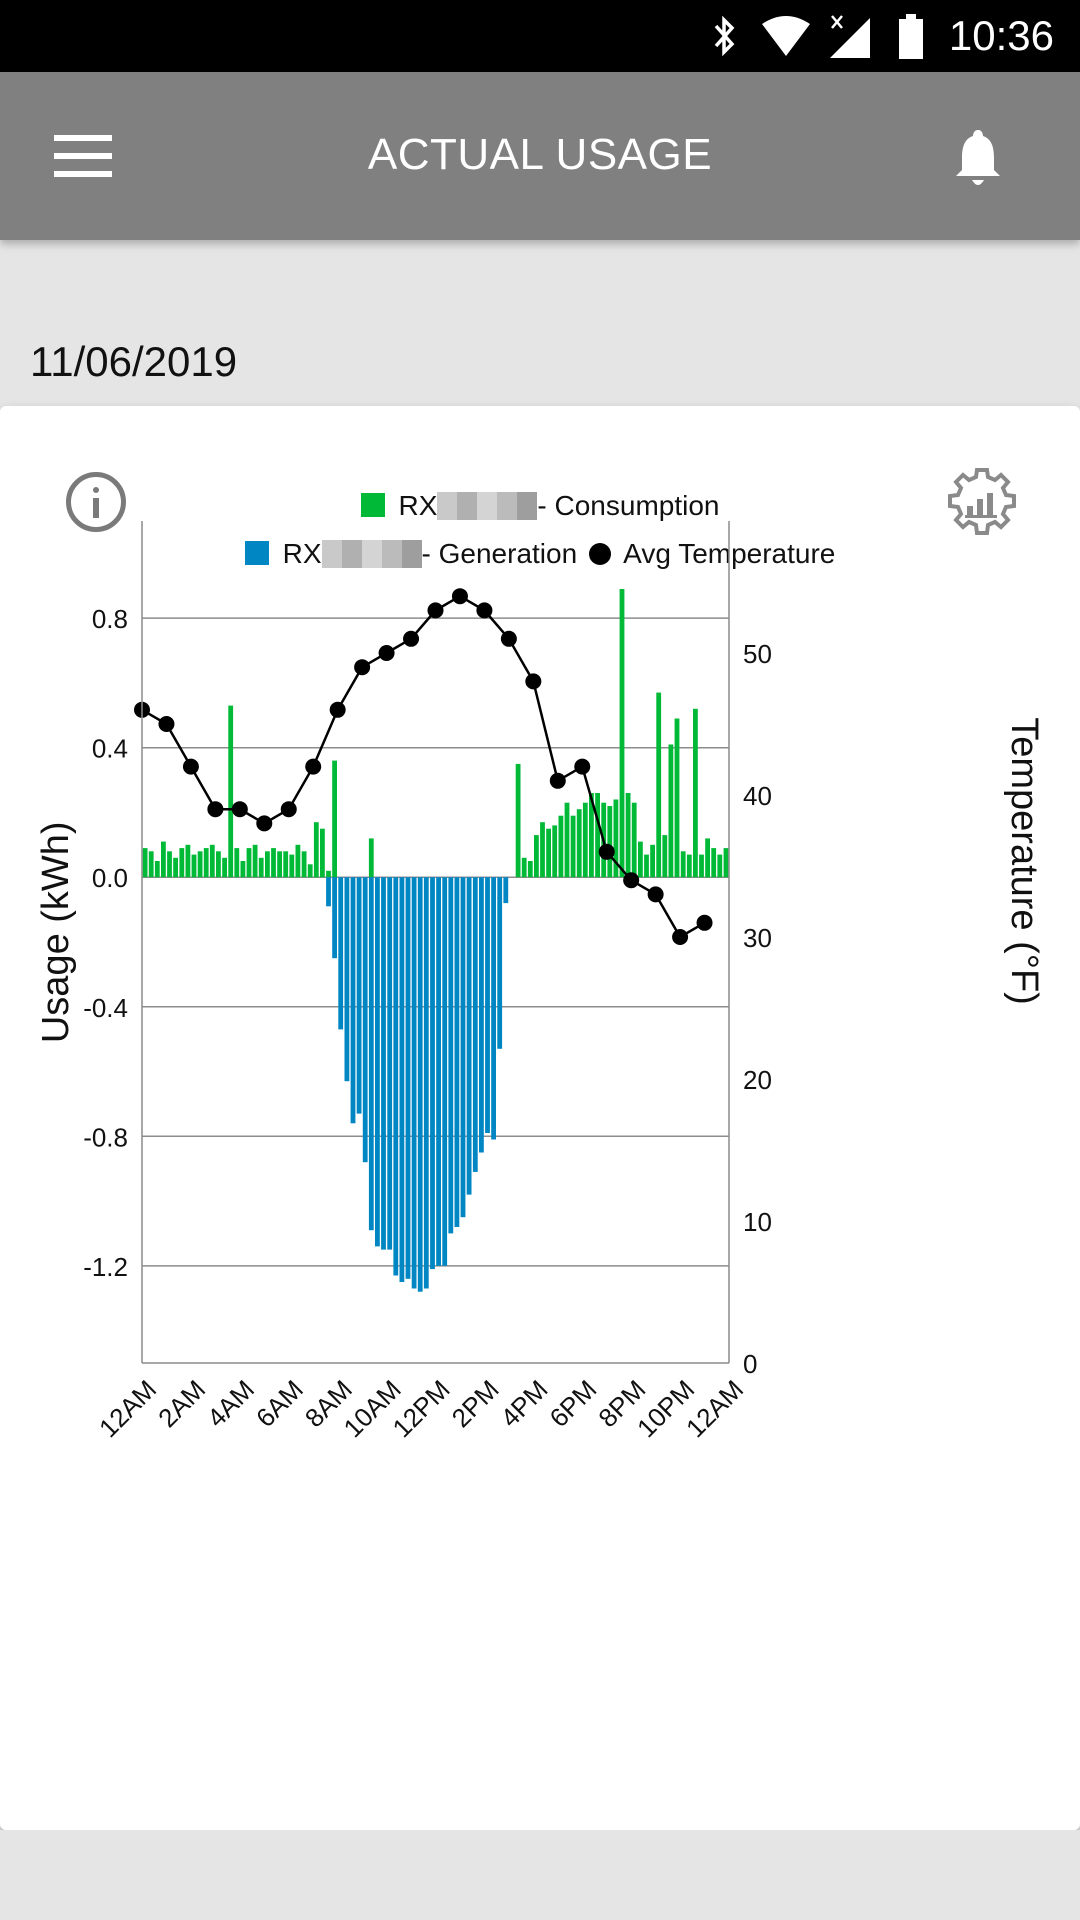 This screenshot has height=1920, width=1080. What do you see at coordinates (628, 505) in the screenshot?
I see `legend-consumption-label: - Consumption` at bounding box center [628, 505].